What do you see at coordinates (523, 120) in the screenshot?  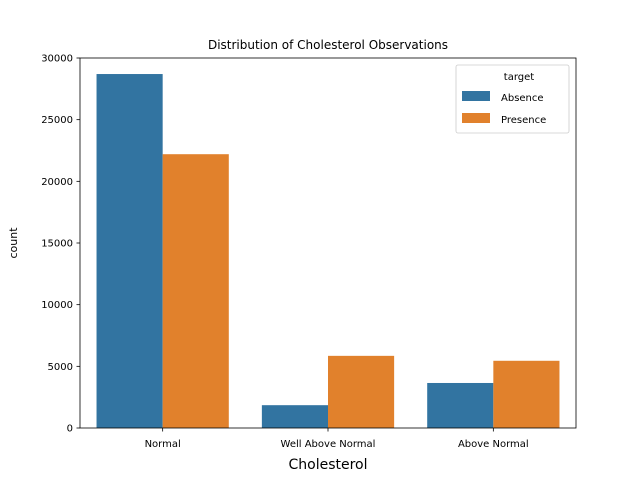 I see `legend-label-presence: Presence` at bounding box center [523, 120].